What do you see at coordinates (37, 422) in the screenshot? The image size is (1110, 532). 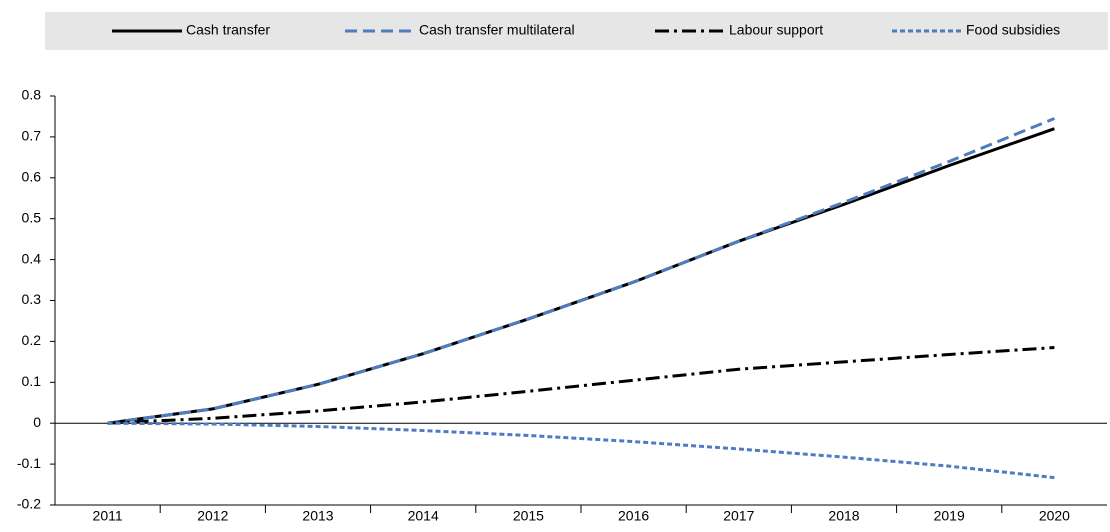 I see `y-tick-label: 0` at bounding box center [37, 422].